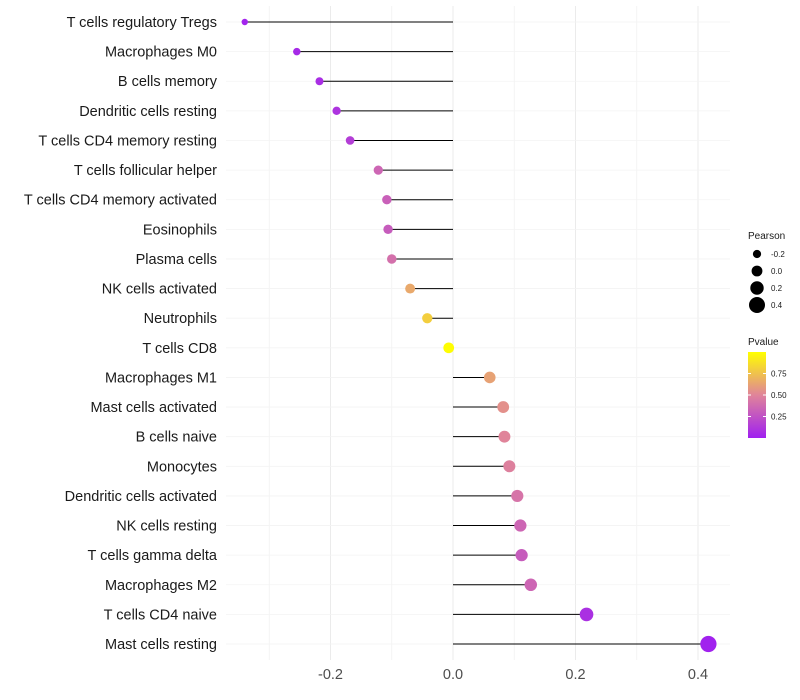 The image size is (800, 700). What do you see at coordinates (176, 438) in the screenshot?
I see `category-label: B cells naive` at bounding box center [176, 438].